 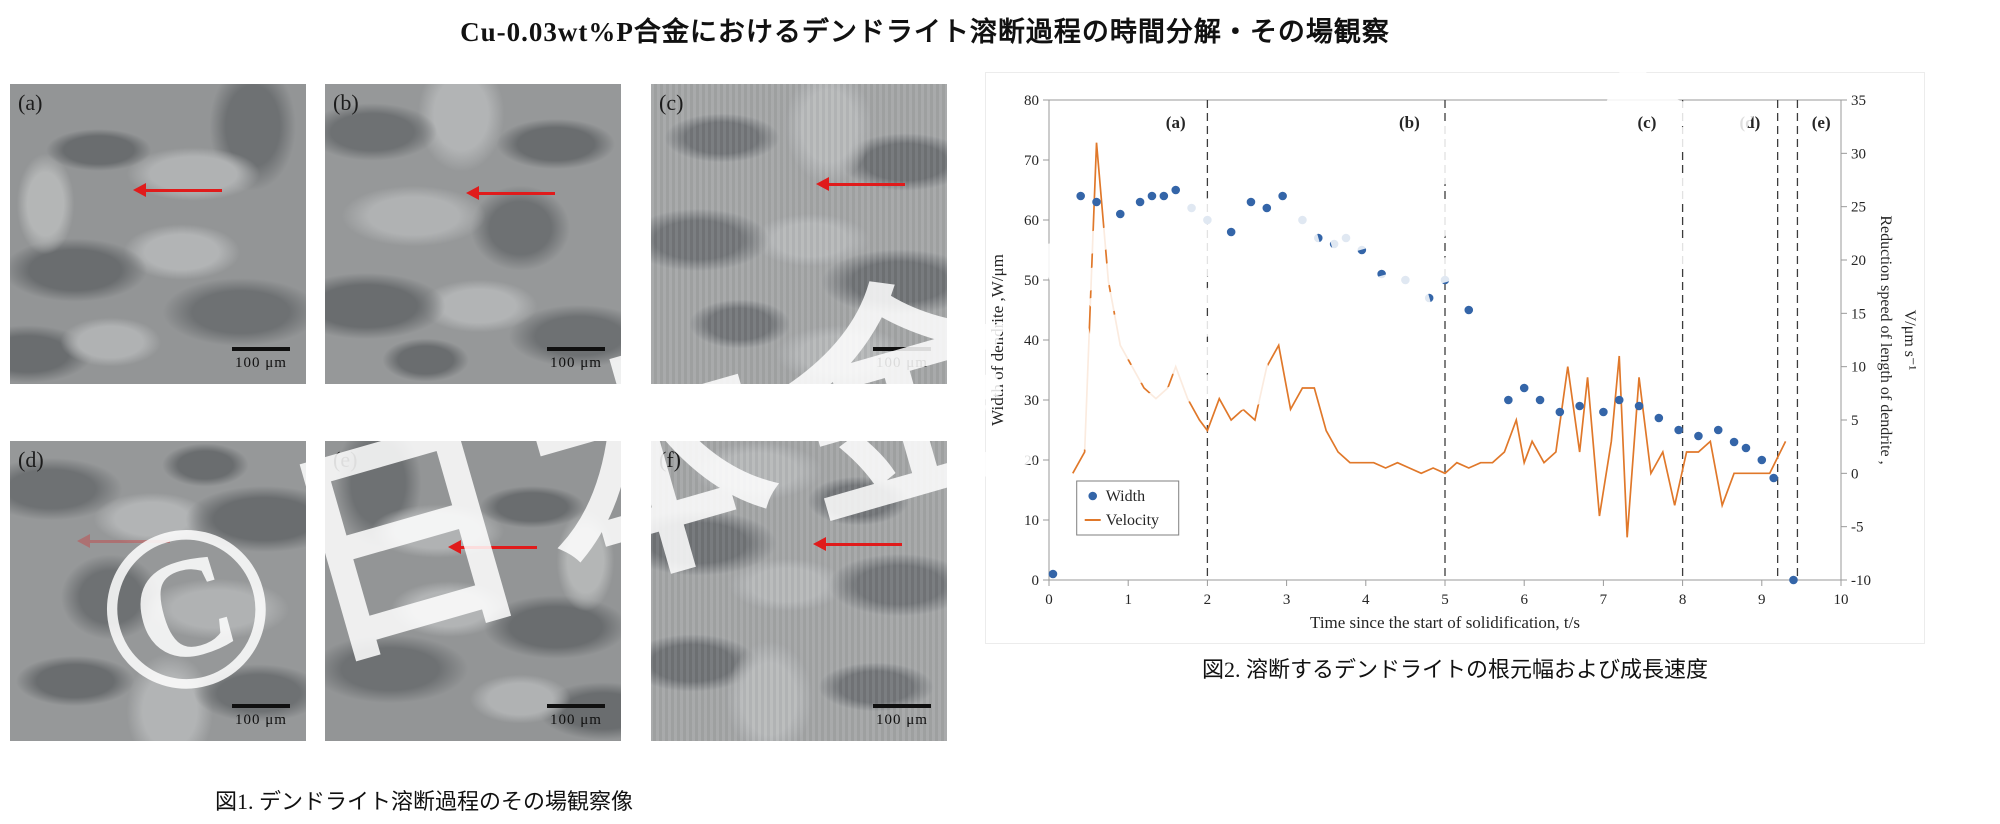 I want to click on micrograph-panel-f: (f) 100 μm, so click(x=799, y=591).